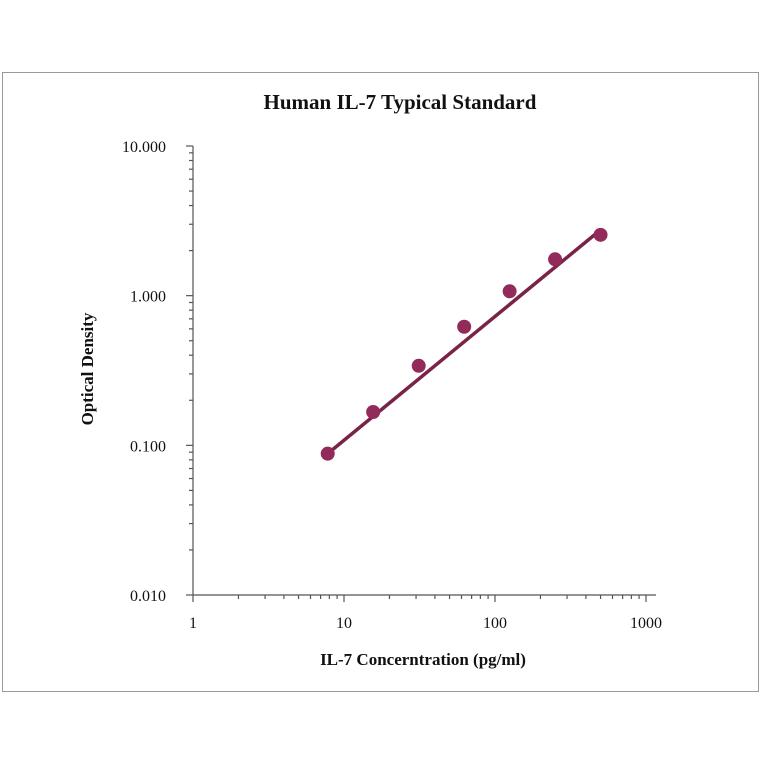  I want to click on y-tick-label: 1.000, so click(148, 297).